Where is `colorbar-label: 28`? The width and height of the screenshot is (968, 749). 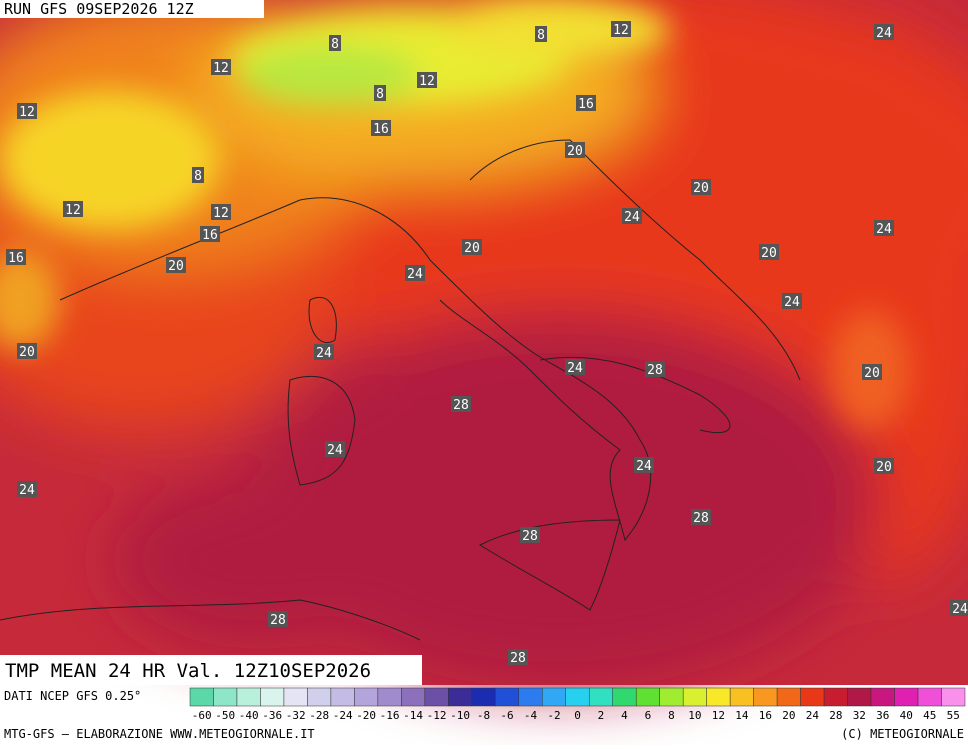 colorbar-label: 28 is located at coordinates (835, 715).